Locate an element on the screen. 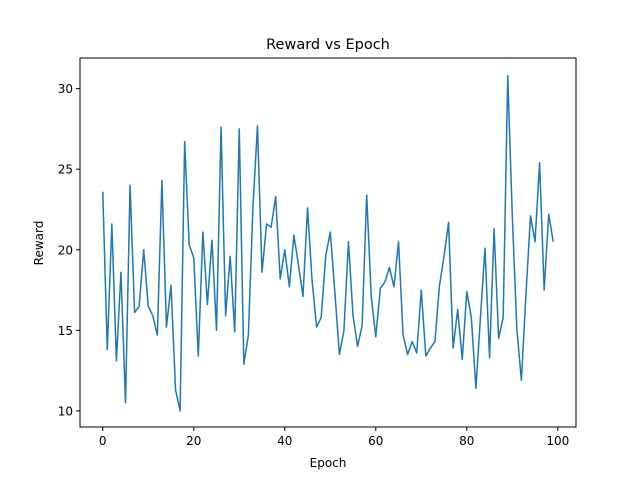  y-tick-label: 25 is located at coordinates (65, 170).